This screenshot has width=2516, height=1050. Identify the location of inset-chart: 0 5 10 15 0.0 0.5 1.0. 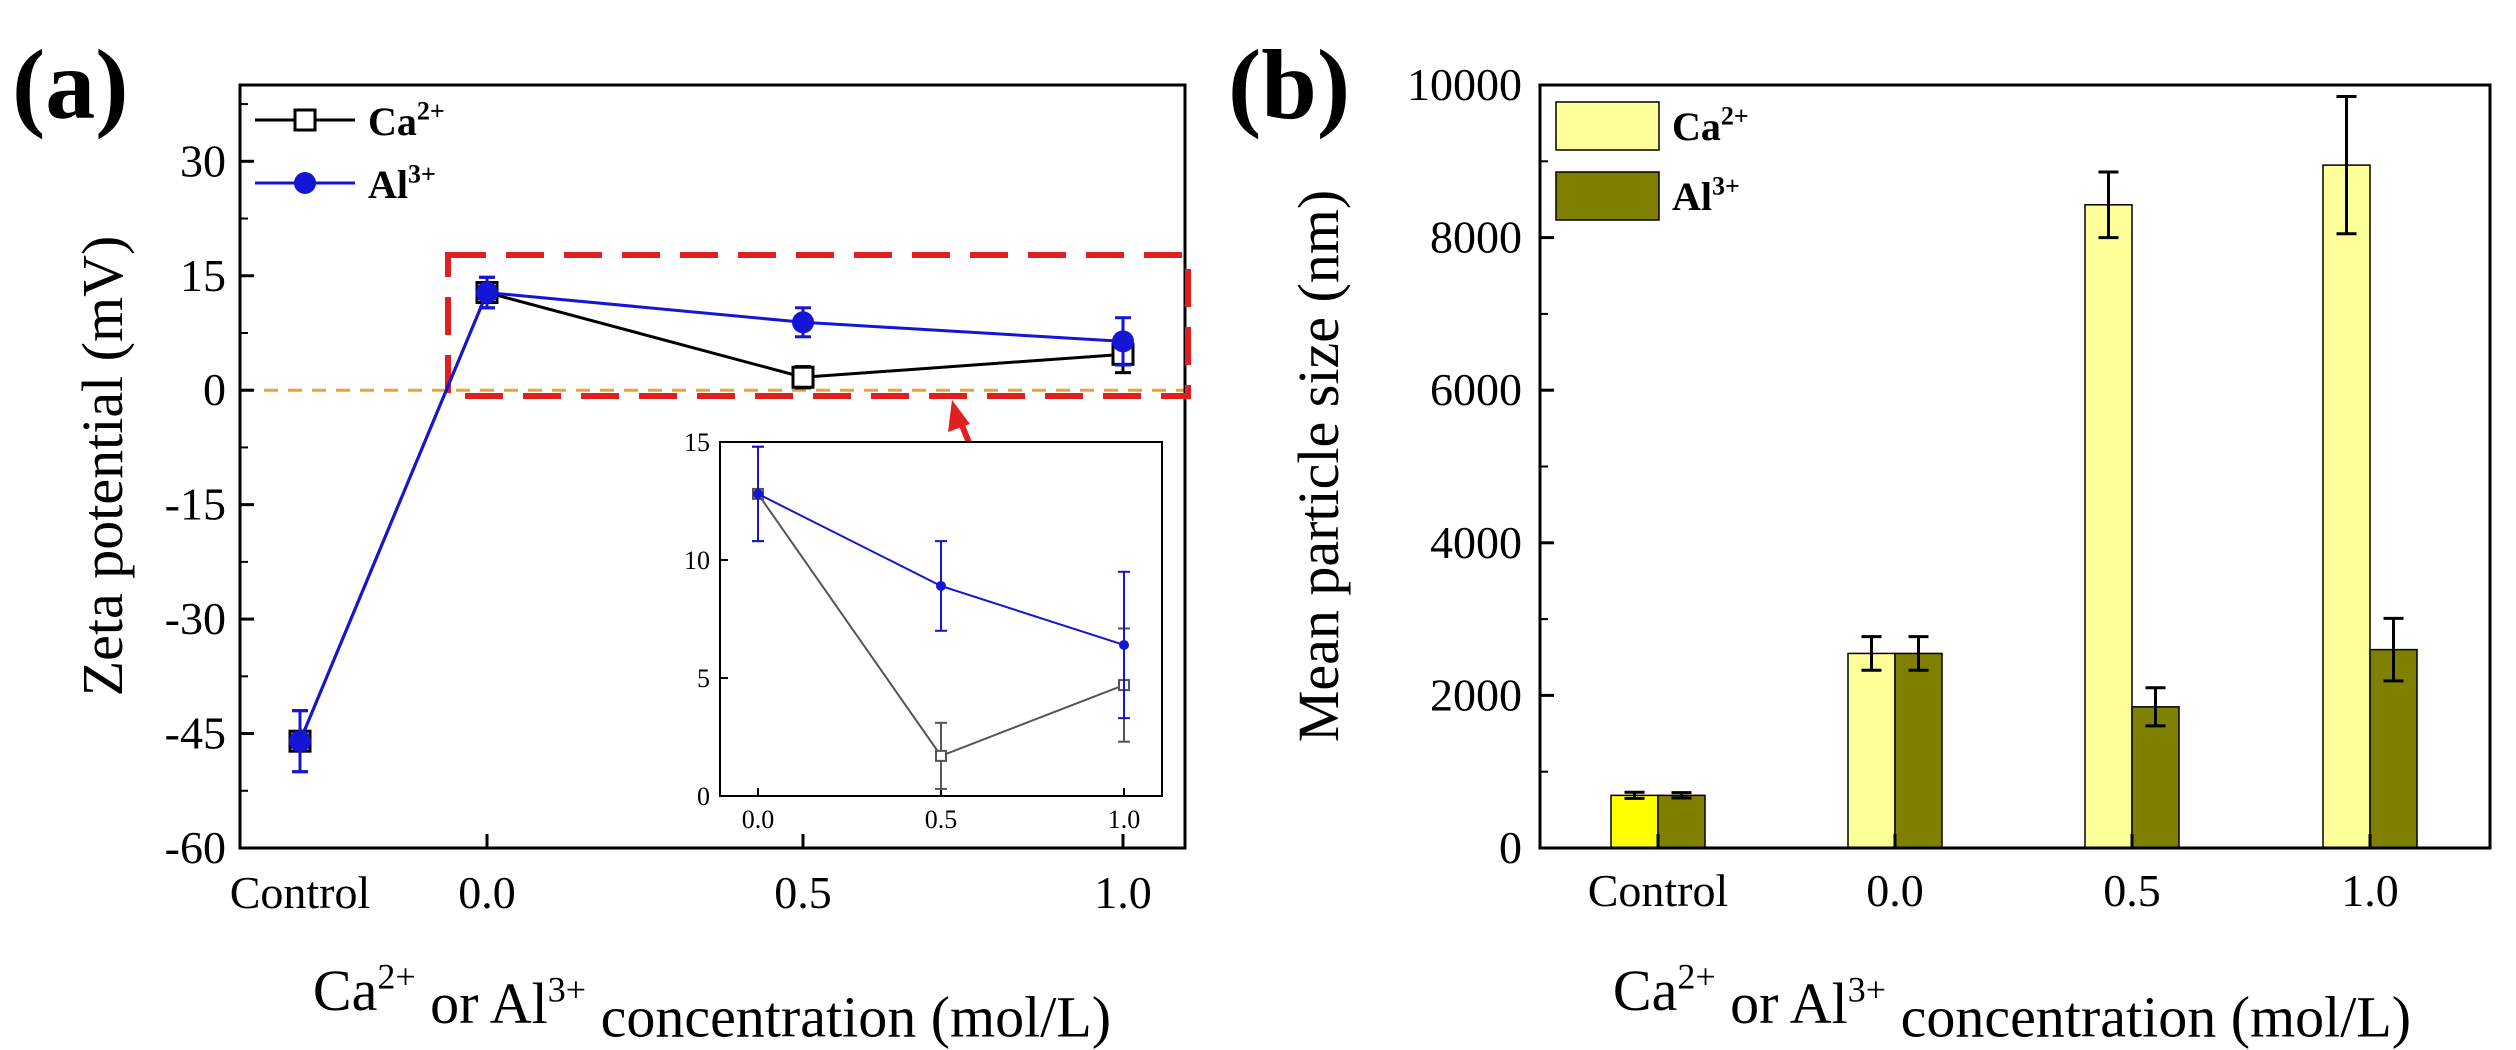
(923, 631).